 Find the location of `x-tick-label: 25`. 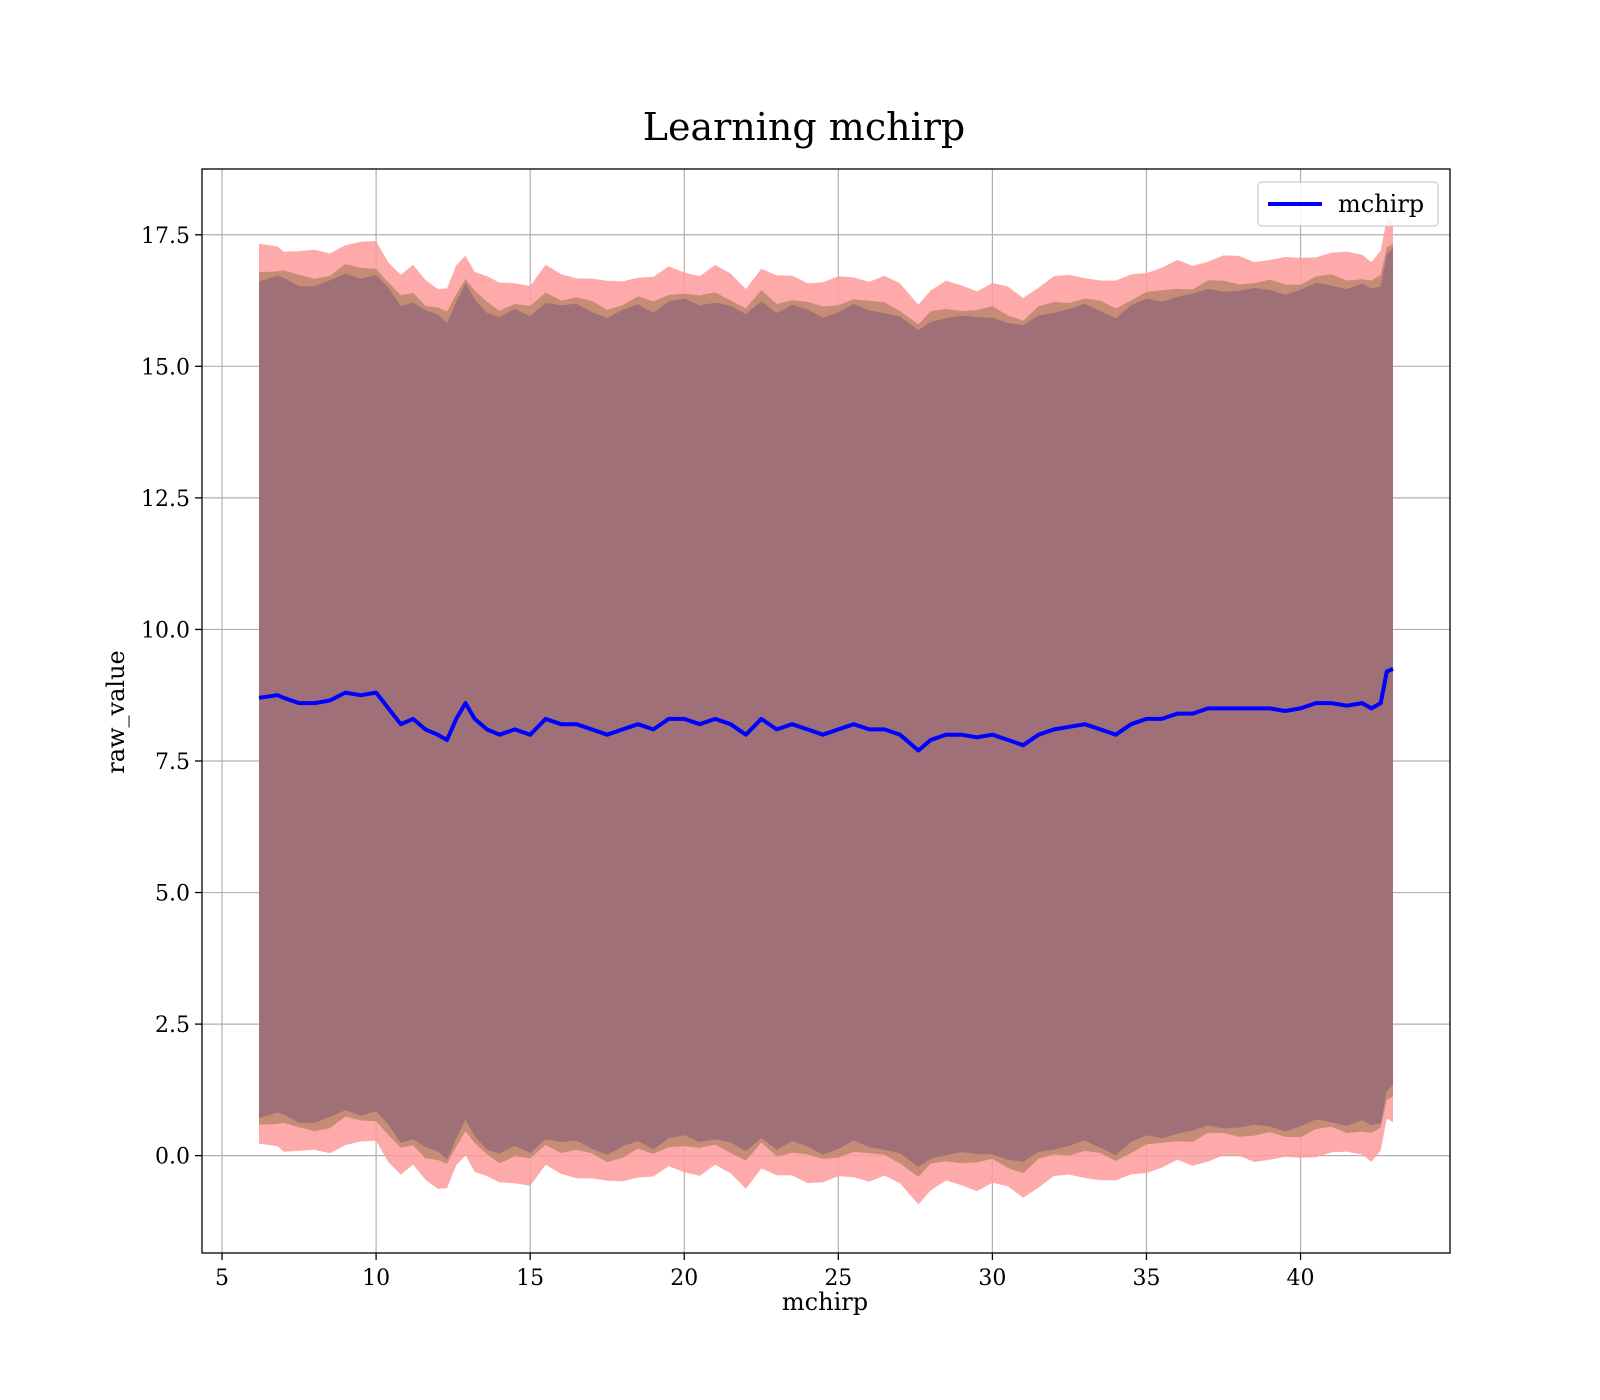

x-tick-label: 25 is located at coordinates (838, 1278).